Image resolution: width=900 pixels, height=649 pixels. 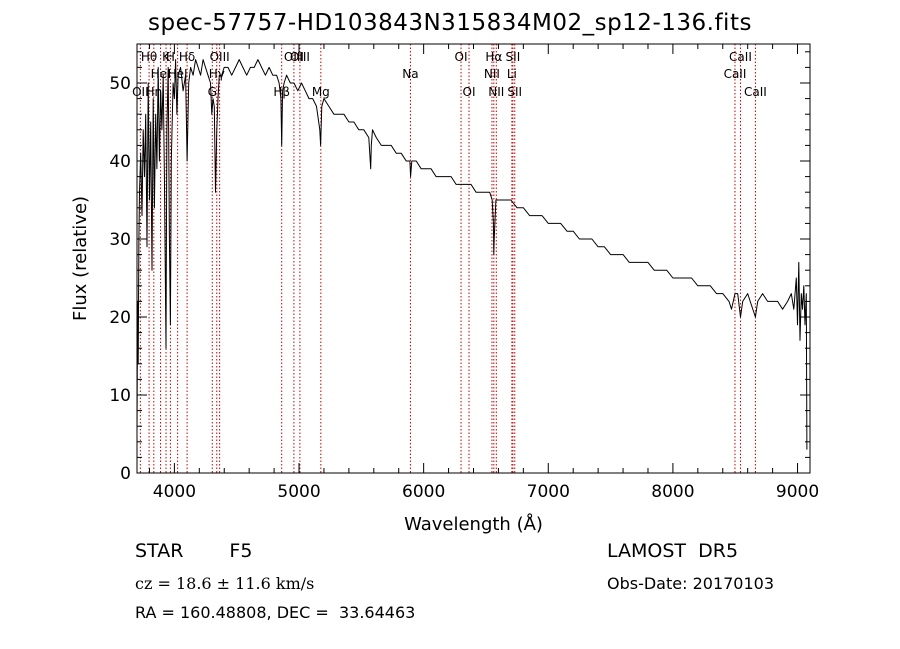 I want to click on y-tick-label: 10, so click(x=120, y=396).